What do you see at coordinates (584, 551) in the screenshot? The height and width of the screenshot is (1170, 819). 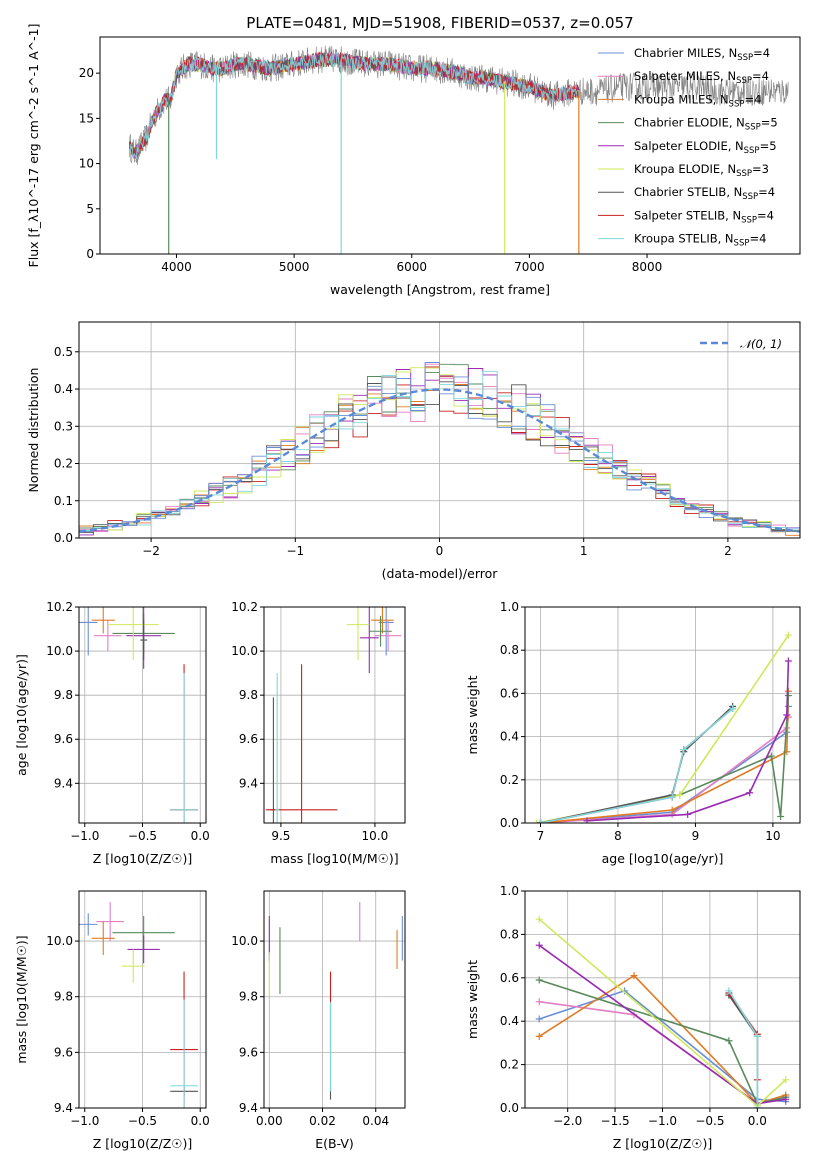 I see `x-tick-label: 1` at bounding box center [584, 551].